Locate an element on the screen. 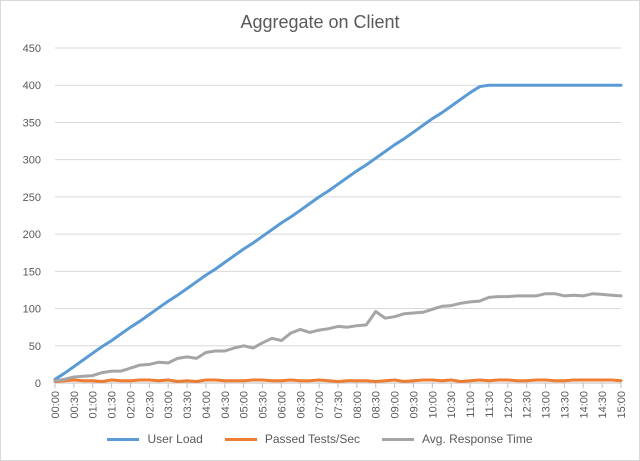 The image size is (640, 461). y-tick-label: 450 is located at coordinates (32, 49).